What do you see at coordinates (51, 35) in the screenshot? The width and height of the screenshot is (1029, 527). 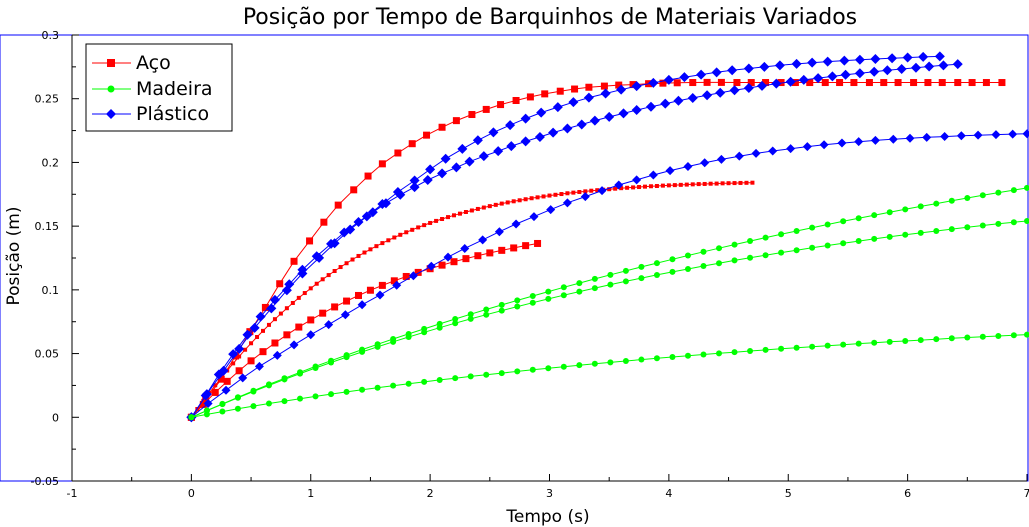 I see `y-tick-label: 0.3` at bounding box center [51, 35].